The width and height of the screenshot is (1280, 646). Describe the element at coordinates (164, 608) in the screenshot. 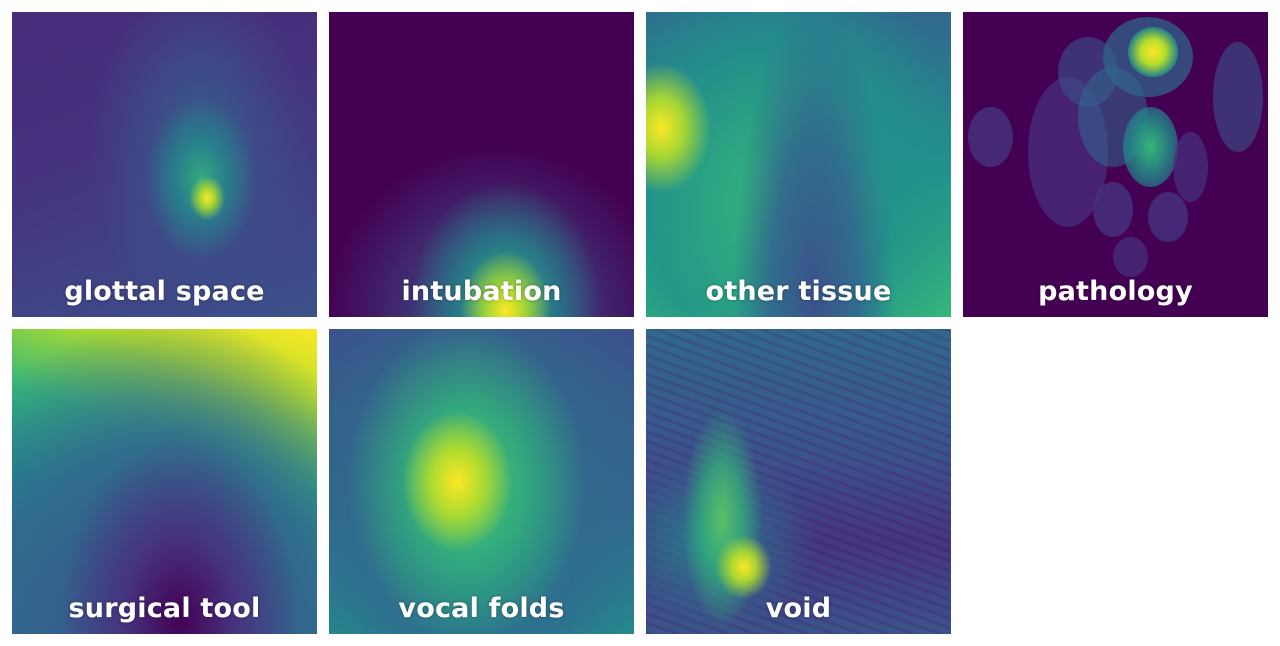

I see `tile-label: surgical tool` at that location.